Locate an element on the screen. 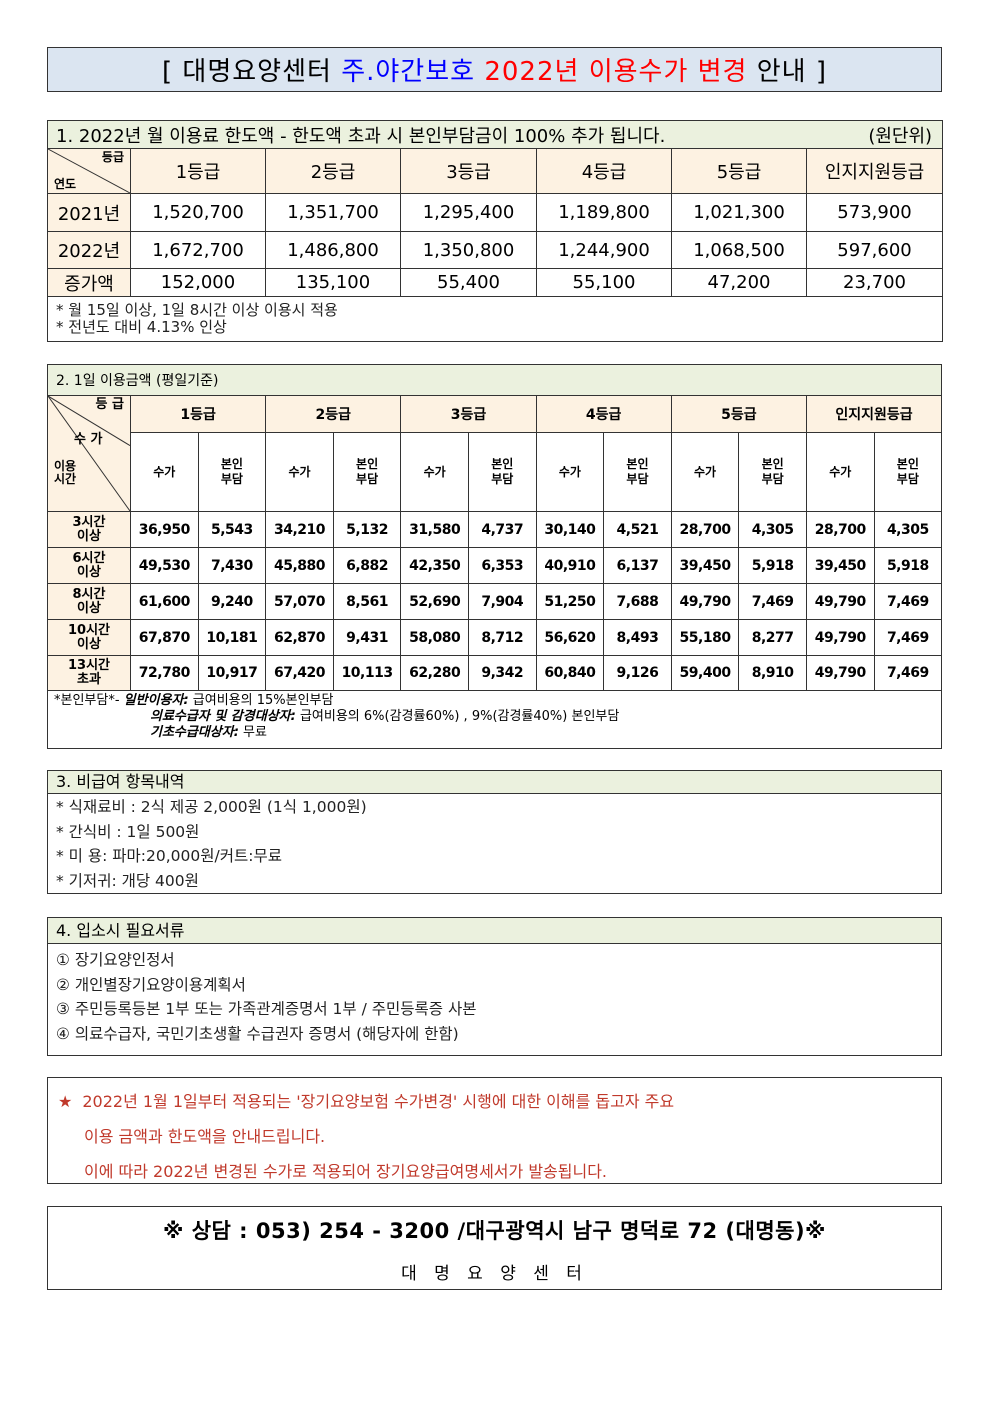  title-change: 2022년 이용수가 변경 is located at coordinates (620, 72).